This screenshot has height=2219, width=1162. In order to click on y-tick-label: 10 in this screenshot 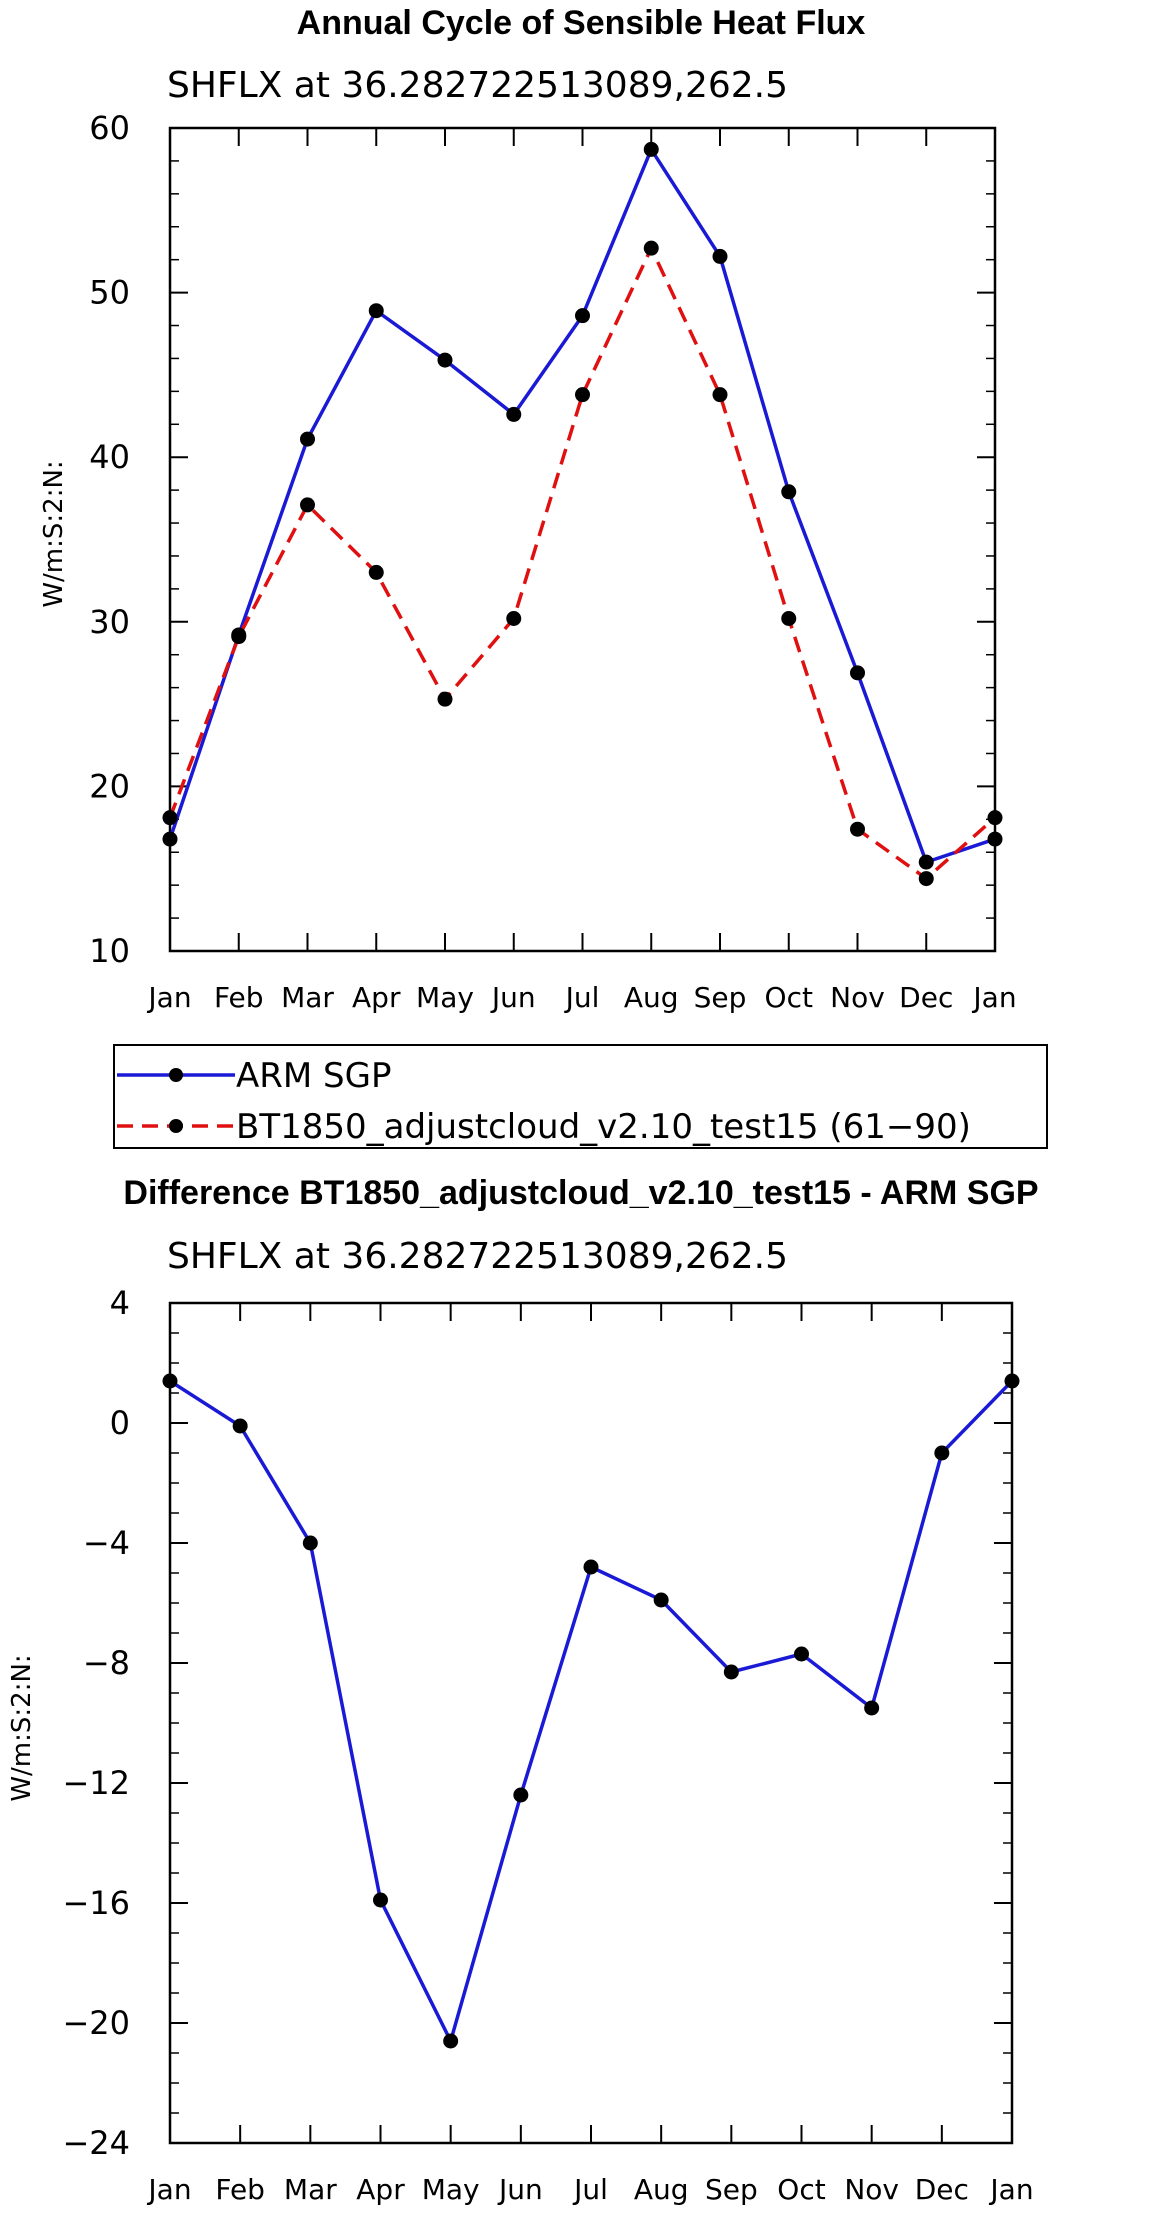, I will do `click(109, 951)`.